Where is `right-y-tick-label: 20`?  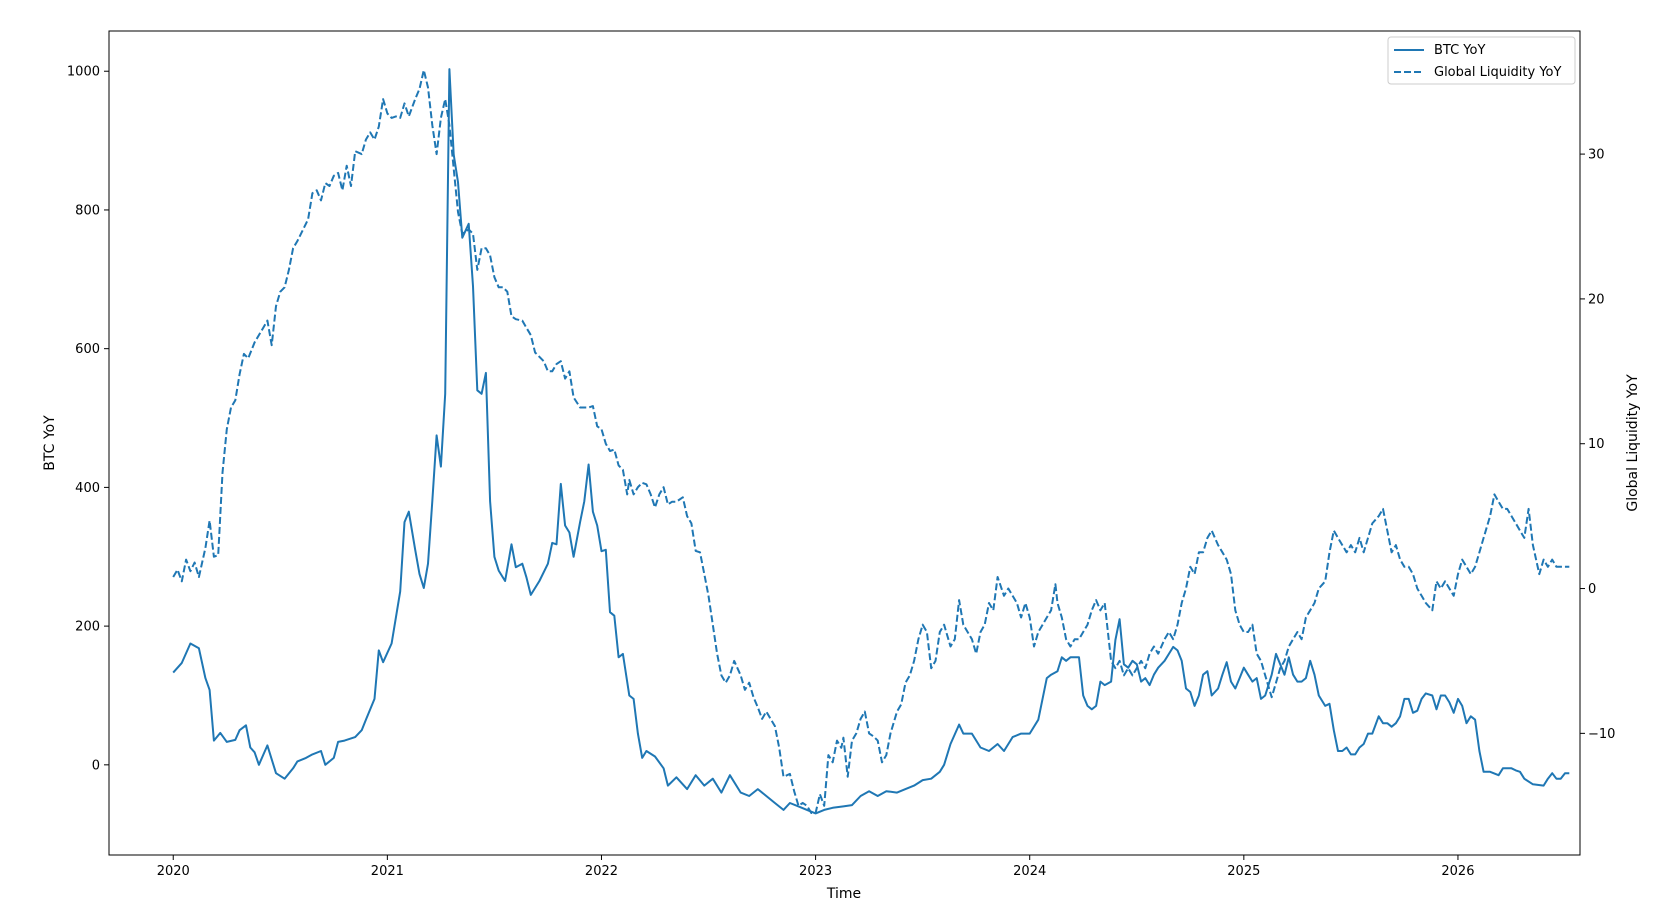 right-y-tick-label: 20 is located at coordinates (1596, 299).